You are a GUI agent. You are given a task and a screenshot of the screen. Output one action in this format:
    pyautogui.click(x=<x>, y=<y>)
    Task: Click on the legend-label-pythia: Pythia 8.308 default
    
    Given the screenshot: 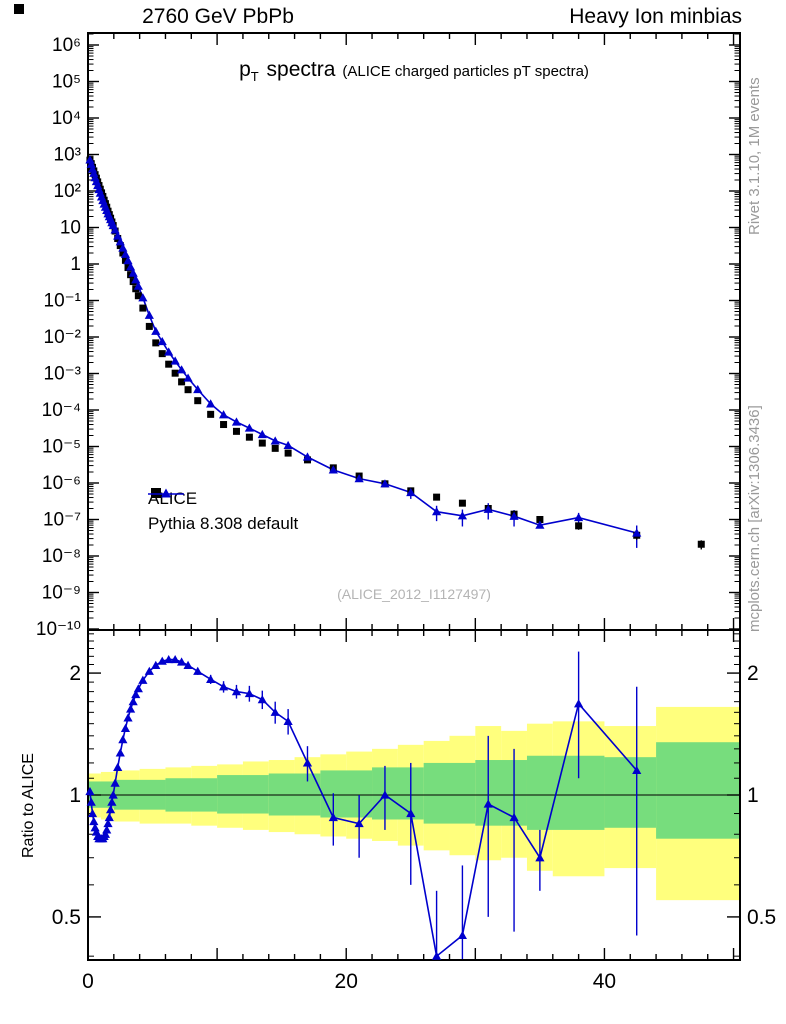 What is the action you would take?
    pyautogui.click(x=223, y=523)
    